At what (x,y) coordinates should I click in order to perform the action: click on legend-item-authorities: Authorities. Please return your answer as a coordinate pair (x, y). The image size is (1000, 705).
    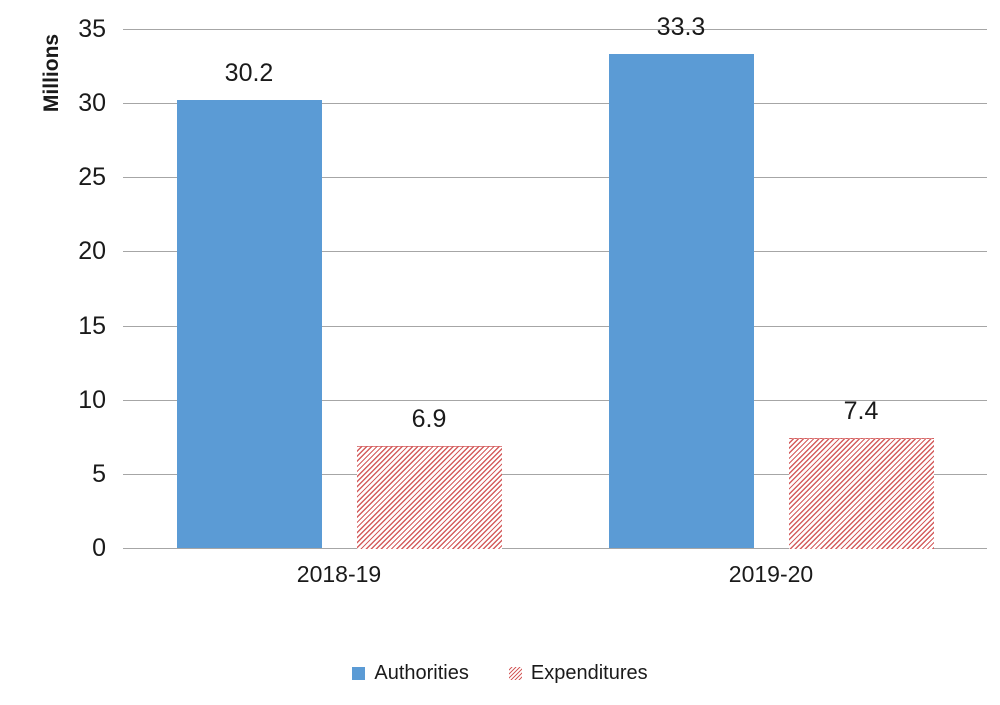
    Looking at the image, I should click on (410, 673).